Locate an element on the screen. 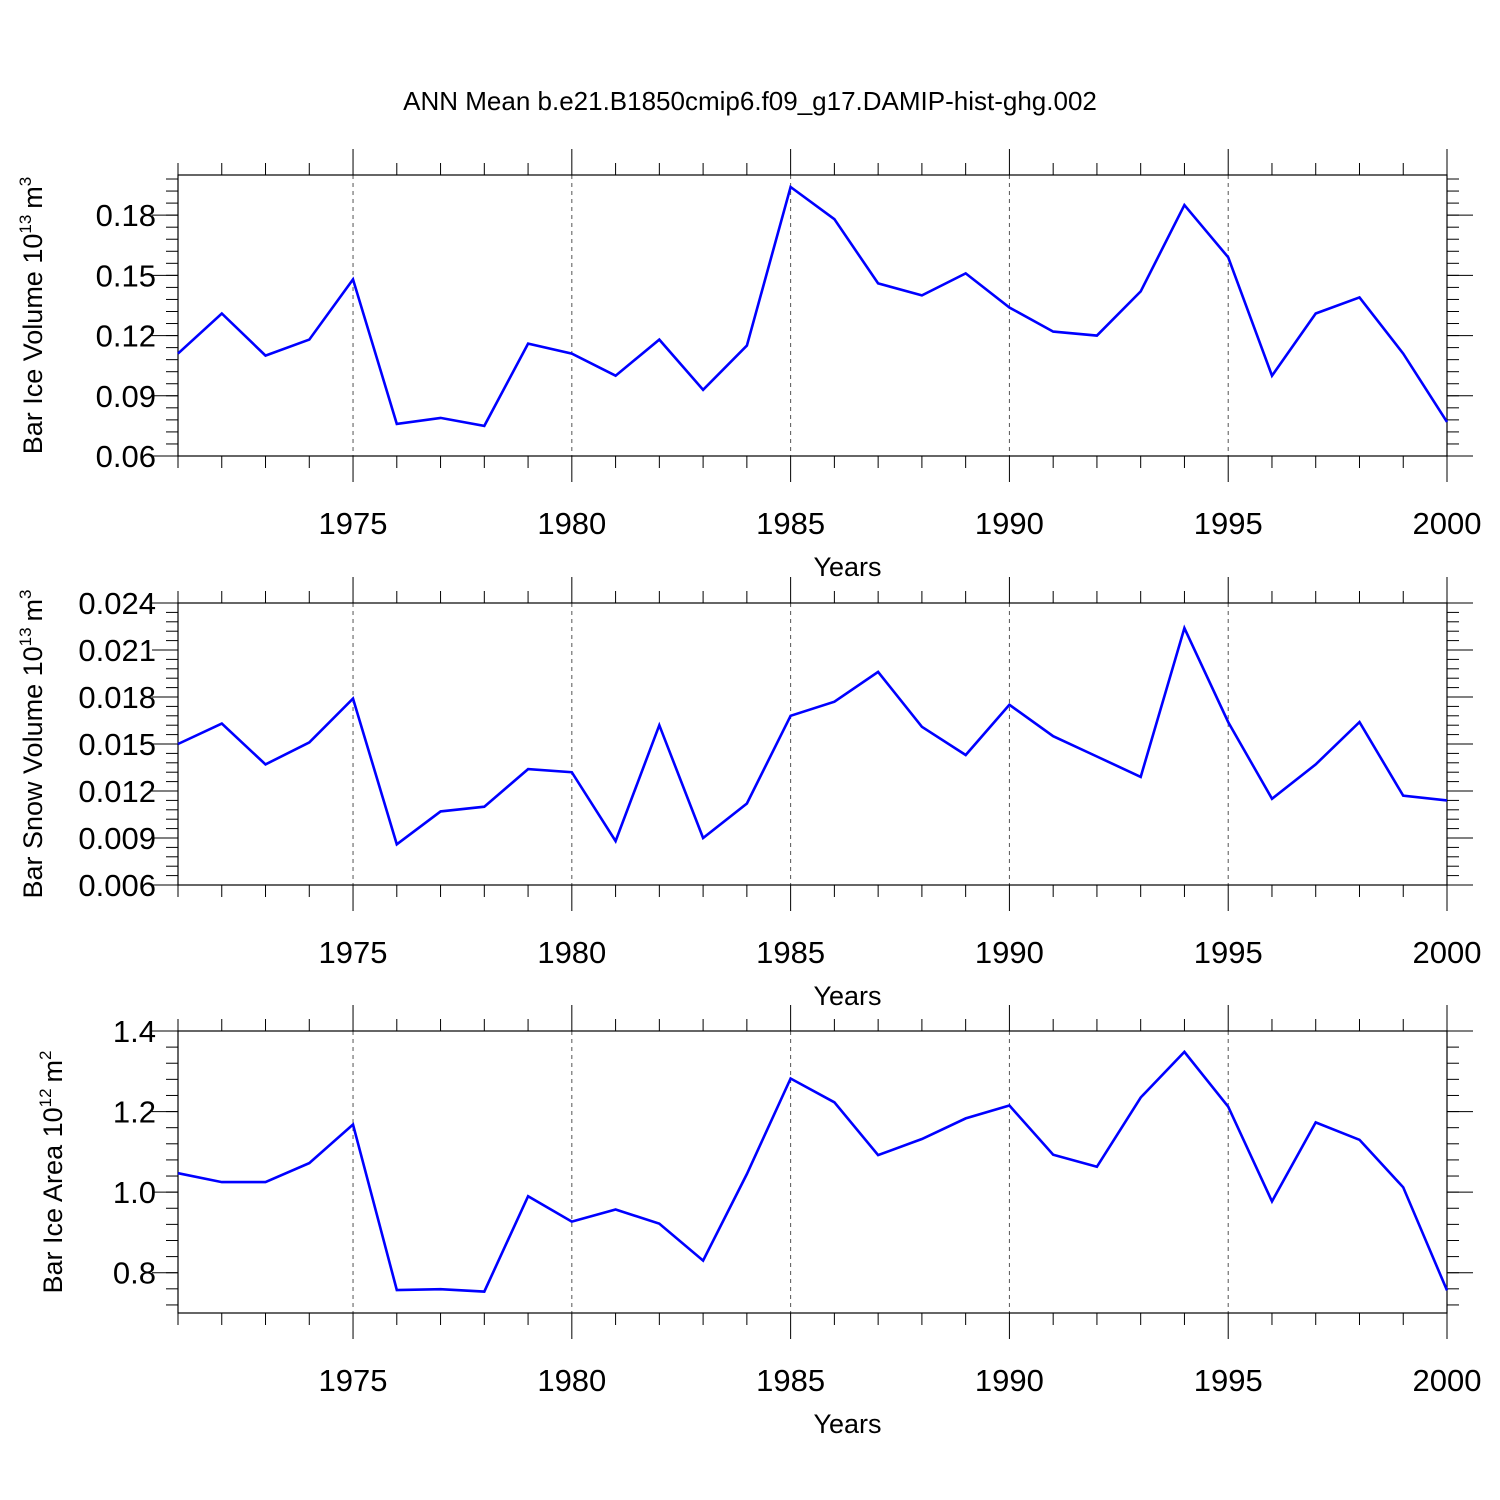  y-axis-label: Bar Ice Volume 1013 m3 is located at coordinates (32, 316).